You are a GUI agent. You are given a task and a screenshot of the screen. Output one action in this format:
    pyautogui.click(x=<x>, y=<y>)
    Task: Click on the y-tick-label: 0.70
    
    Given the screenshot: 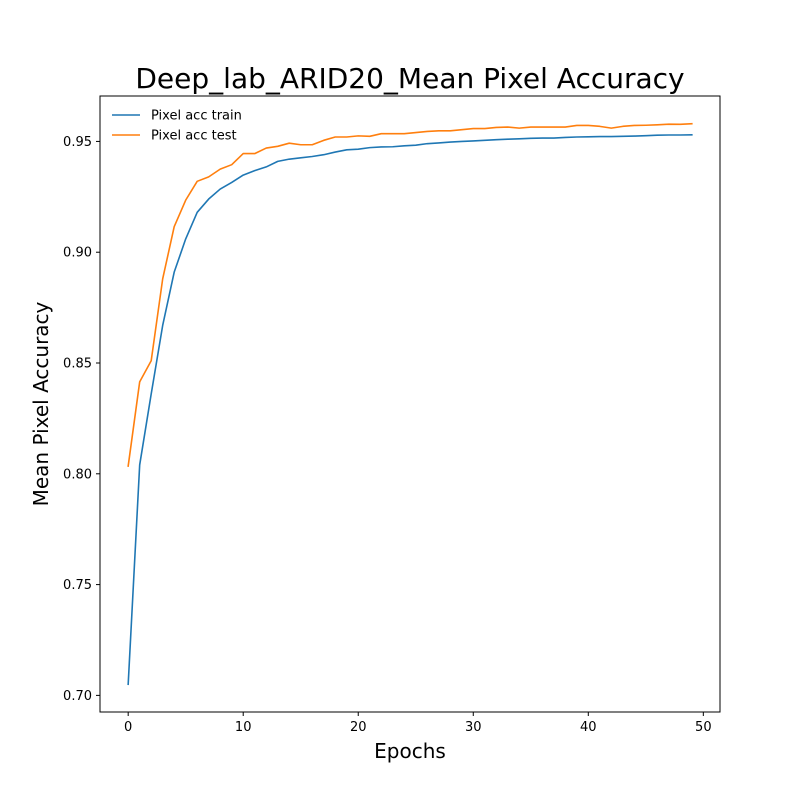 What is the action you would take?
    pyautogui.click(x=77, y=696)
    